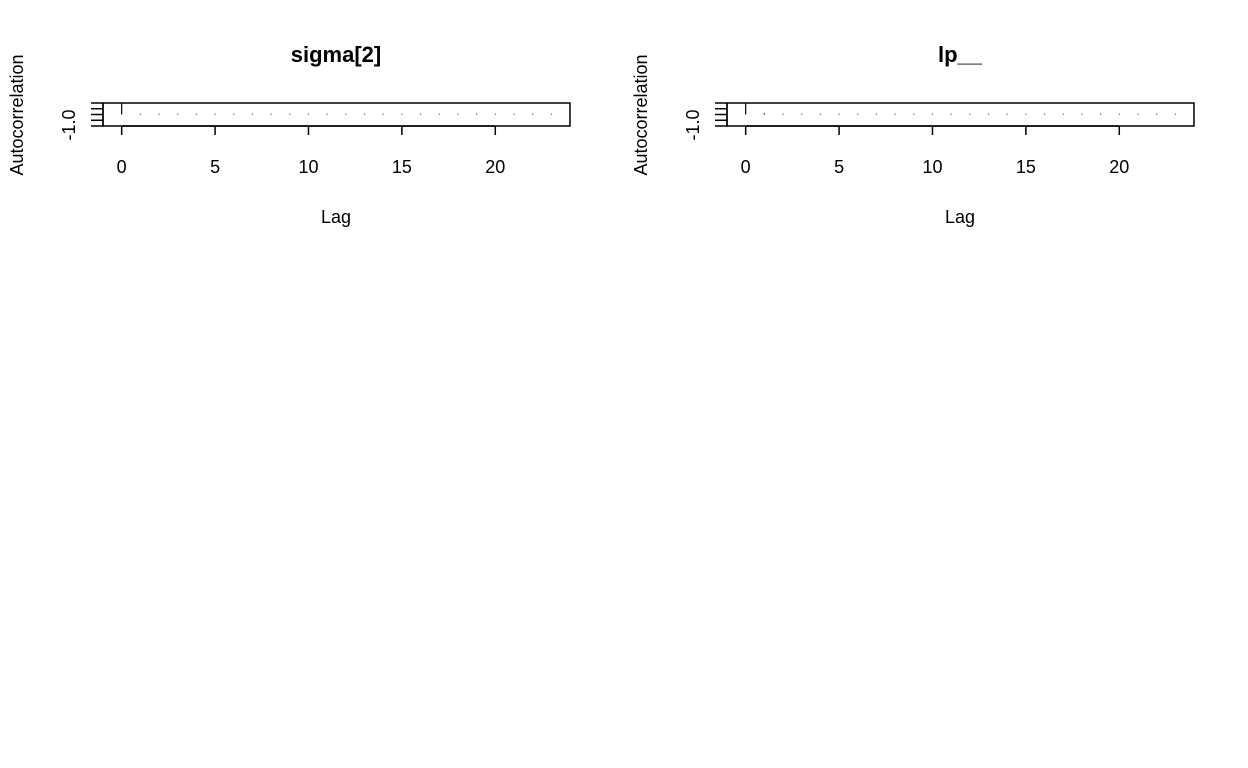 This screenshot has width=1248, height=768. I want to click on acf-panel-lp: lp__ 0 5 10 15 20 Lag Autocorrelation -1.0, so click(913, 134).